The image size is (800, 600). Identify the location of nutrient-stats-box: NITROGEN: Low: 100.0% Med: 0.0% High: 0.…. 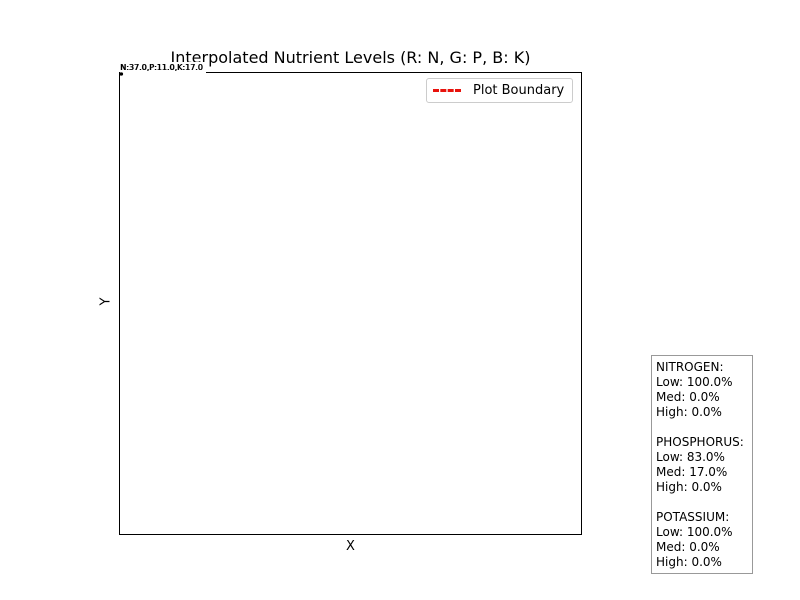
(702, 464).